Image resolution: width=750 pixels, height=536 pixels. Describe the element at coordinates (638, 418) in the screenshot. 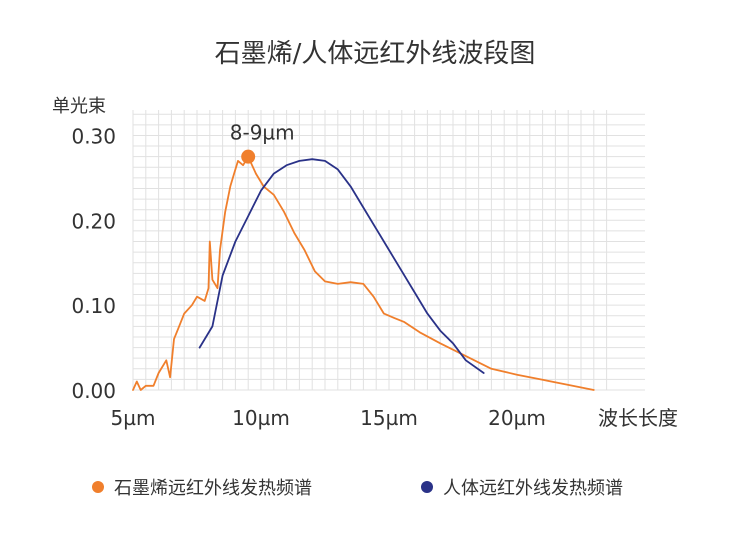

I see `x-axis-label: 波长长度` at that location.